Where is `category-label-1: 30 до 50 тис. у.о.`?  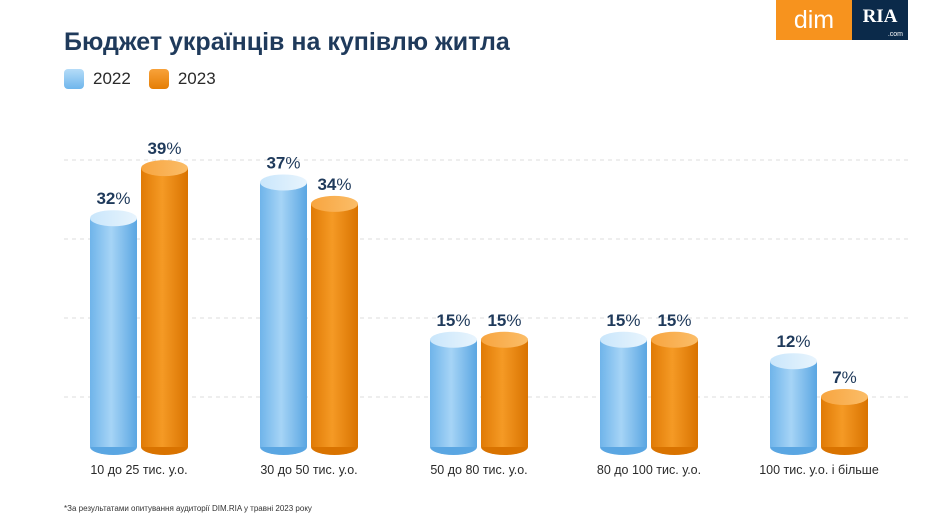
category-label-1: 30 до 50 тис. у.о. is located at coordinates (308, 470).